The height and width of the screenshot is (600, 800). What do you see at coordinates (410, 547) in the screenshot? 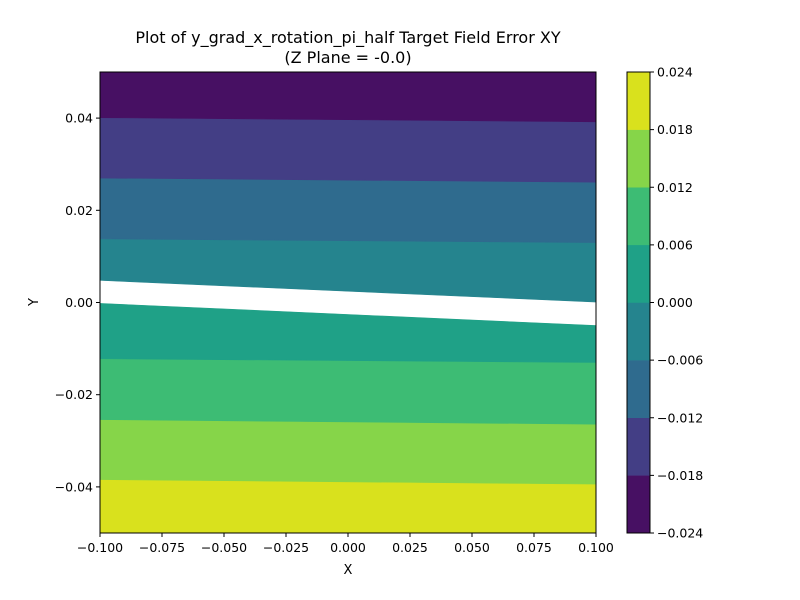
I see `x-tick-label: 0.025` at bounding box center [410, 547].